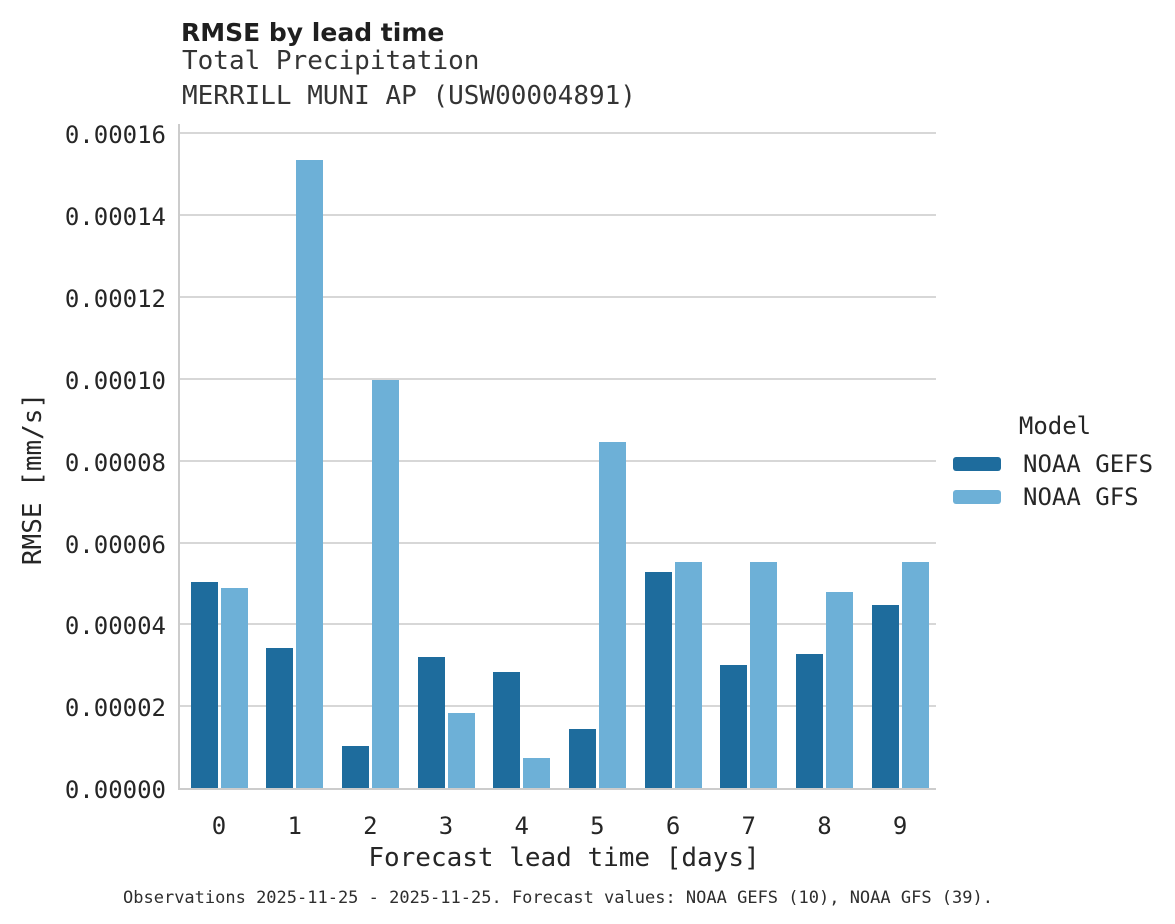 Image resolution: width=1175 pixels, height=924 pixels. I want to click on y-tick-label: 0.00016, so click(115, 135).